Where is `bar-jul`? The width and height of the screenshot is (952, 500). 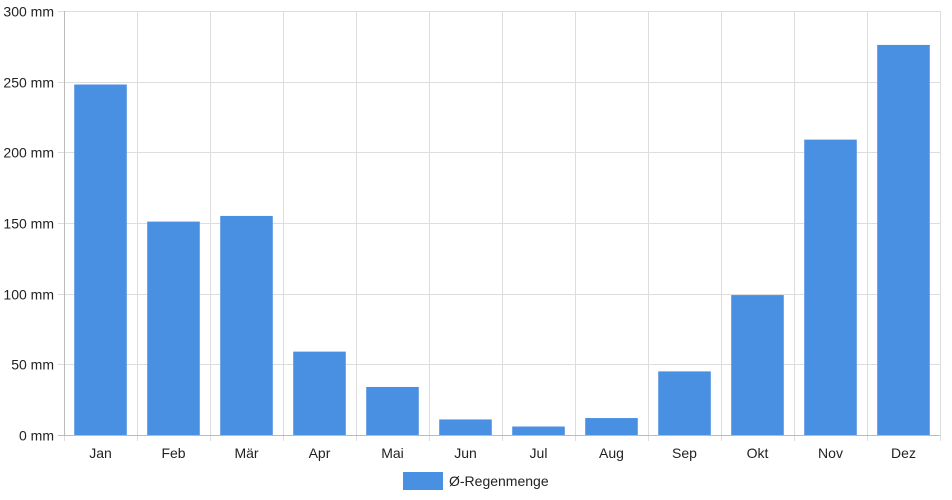 bar-jul is located at coordinates (538, 430).